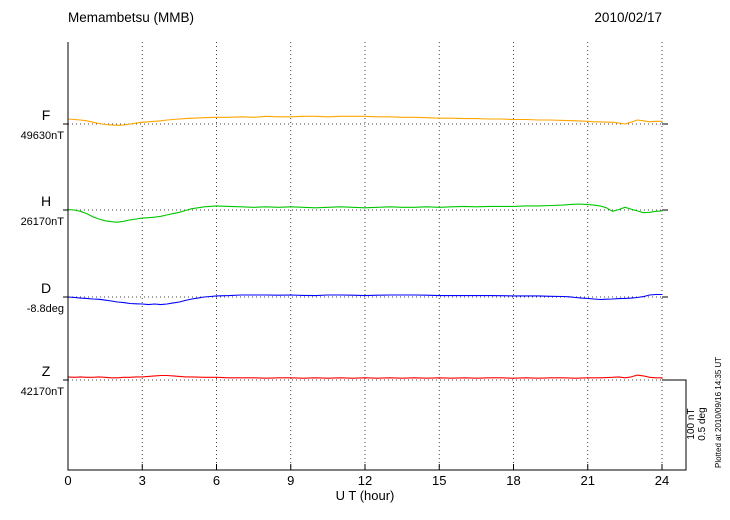 Image resolution: width=730 pixels, height=520 pixels. What do you see at coordinates (131, 17) in the screenshot?
I see `station-title: Memambetsu (MMB)` at bounding box center [131, 17].